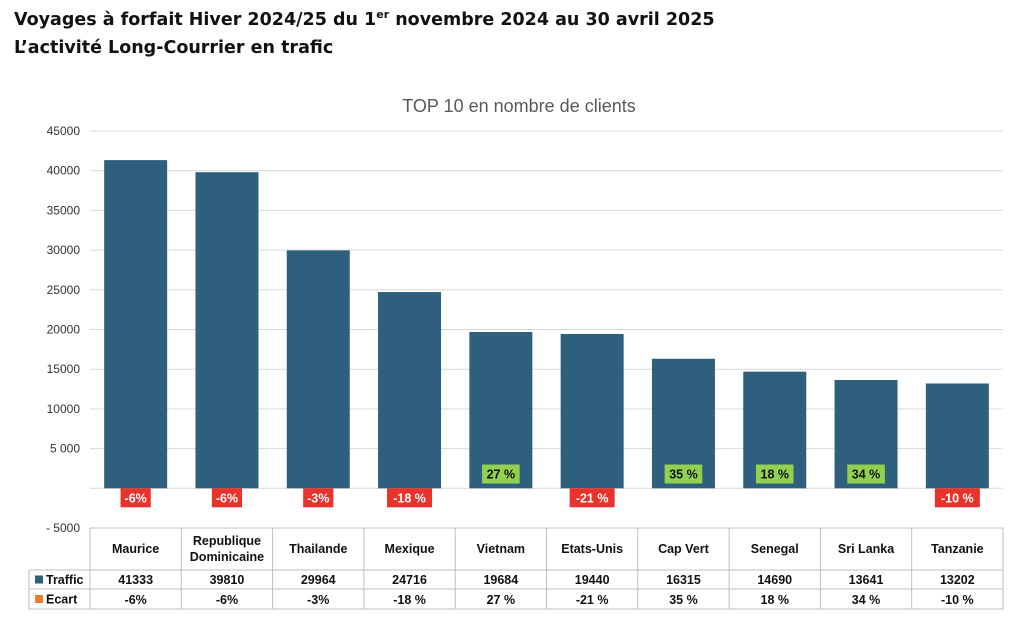 Image resolution: width=1024 pixels, height=622 pixels. I want to click on ecart-data-label: 34 %, so click(866, 474).